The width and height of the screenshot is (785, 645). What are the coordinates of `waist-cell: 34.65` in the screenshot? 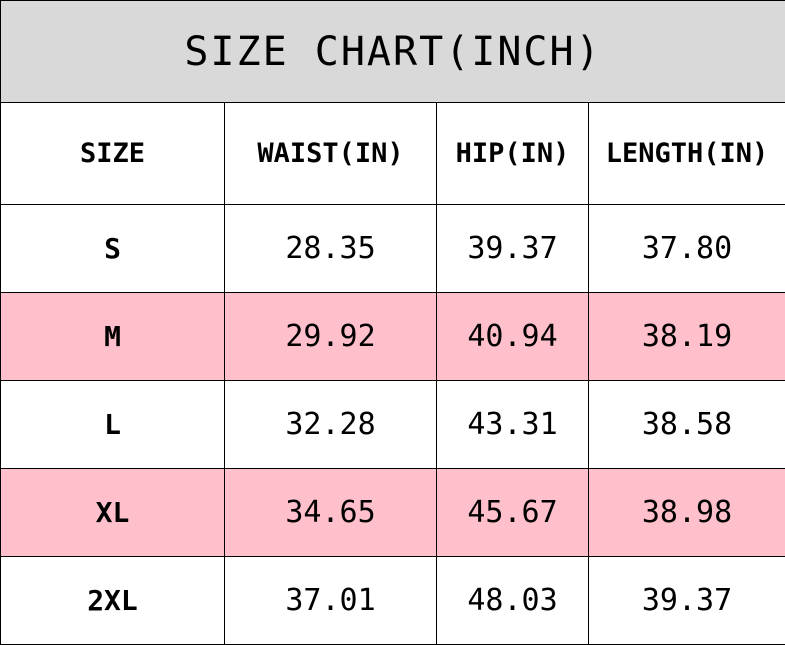 It's located at (330, 512).